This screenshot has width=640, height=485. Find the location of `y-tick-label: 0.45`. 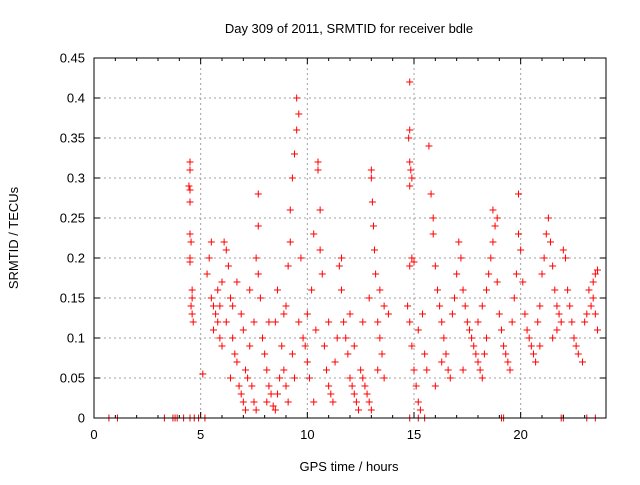

y-tick-label: 0.45 is located at coordinates (72, 58).